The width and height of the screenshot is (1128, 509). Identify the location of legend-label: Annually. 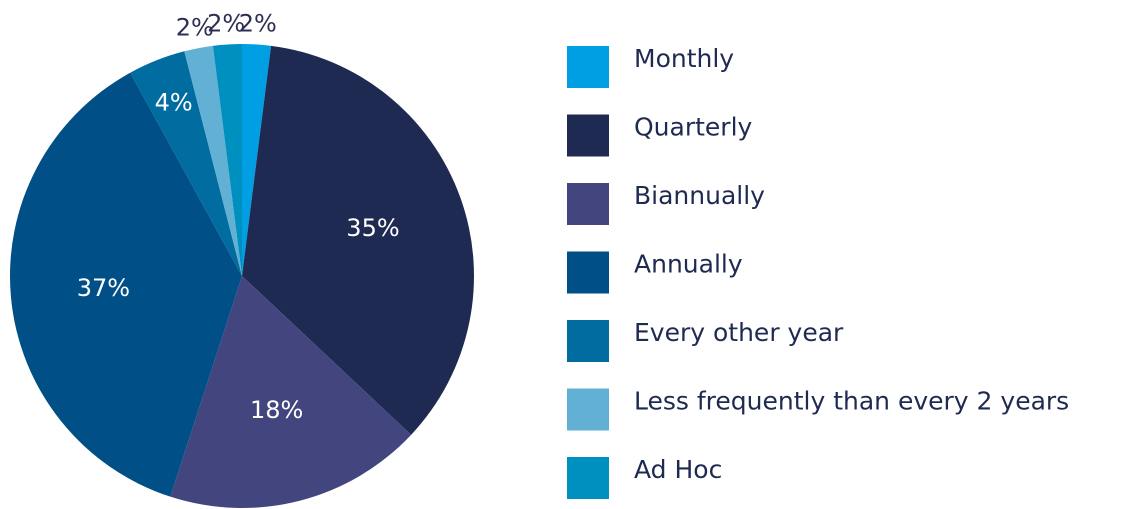
(688, 264).